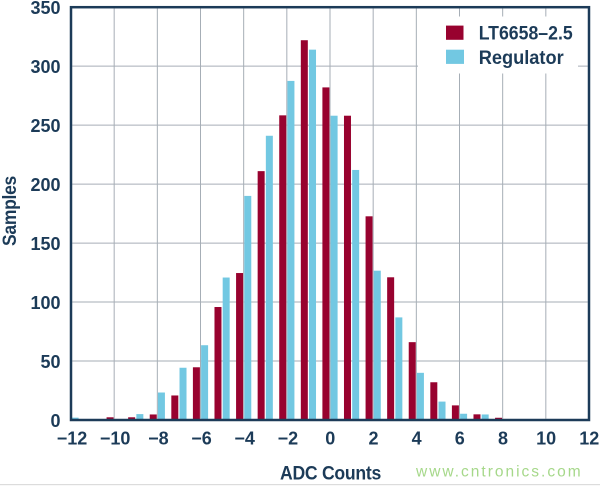 This screenshot has width=600, height=487. What do you see at coordinates (503, 439) in the screenshot?
I see `svg-text: 8` at bounding box center [503, 439].